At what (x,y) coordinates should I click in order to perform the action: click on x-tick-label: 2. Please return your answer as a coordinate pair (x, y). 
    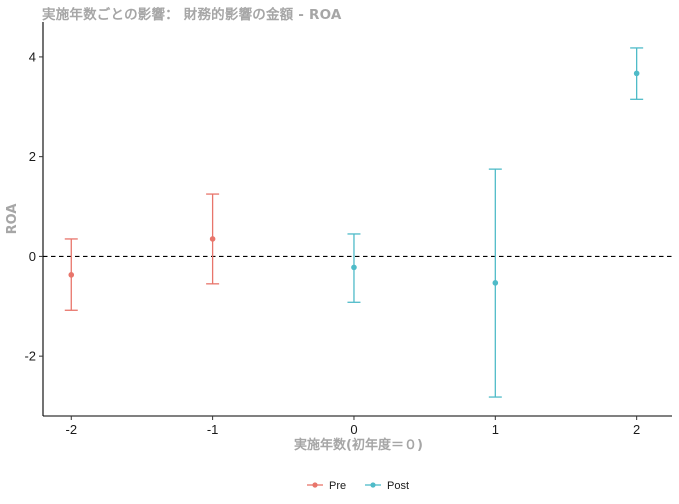
    Looking at the image, I should click on (636, 429).